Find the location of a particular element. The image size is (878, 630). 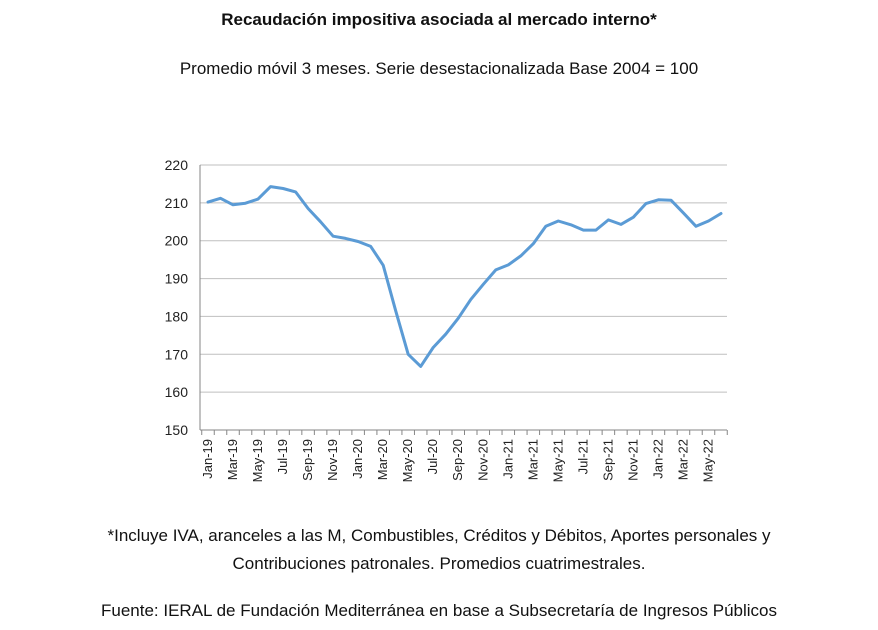

y-tick-label: 160 is located at coordinates (177, 392).